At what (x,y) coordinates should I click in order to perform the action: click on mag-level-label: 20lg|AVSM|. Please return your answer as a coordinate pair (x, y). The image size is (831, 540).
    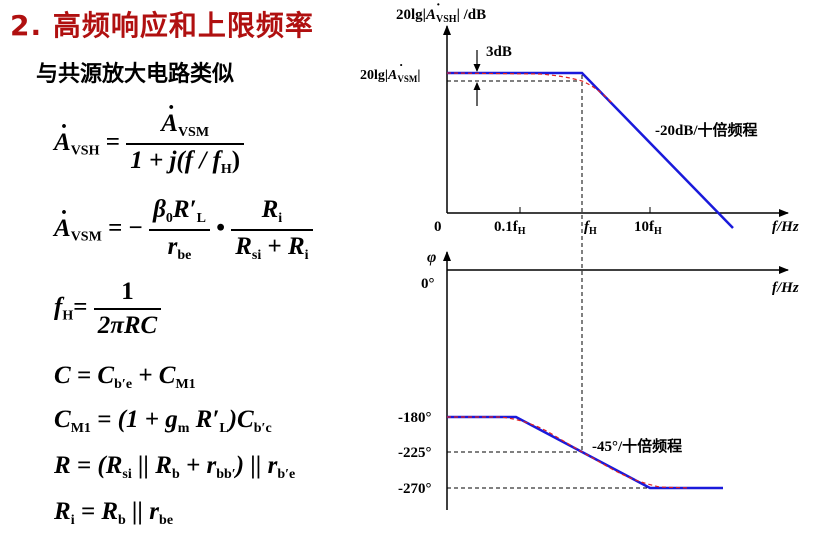
    Looking at the image, I should click on (390, 76).